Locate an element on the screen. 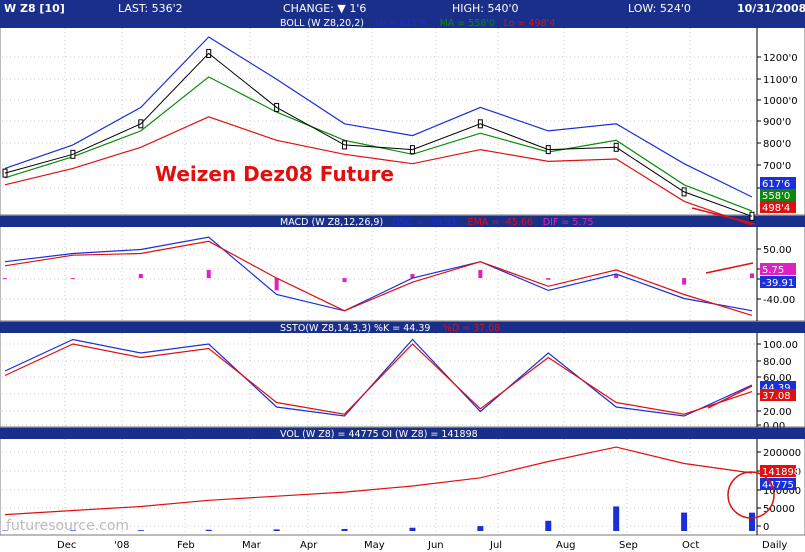  macd-trend-arrow is located at coordinates (729, 268).